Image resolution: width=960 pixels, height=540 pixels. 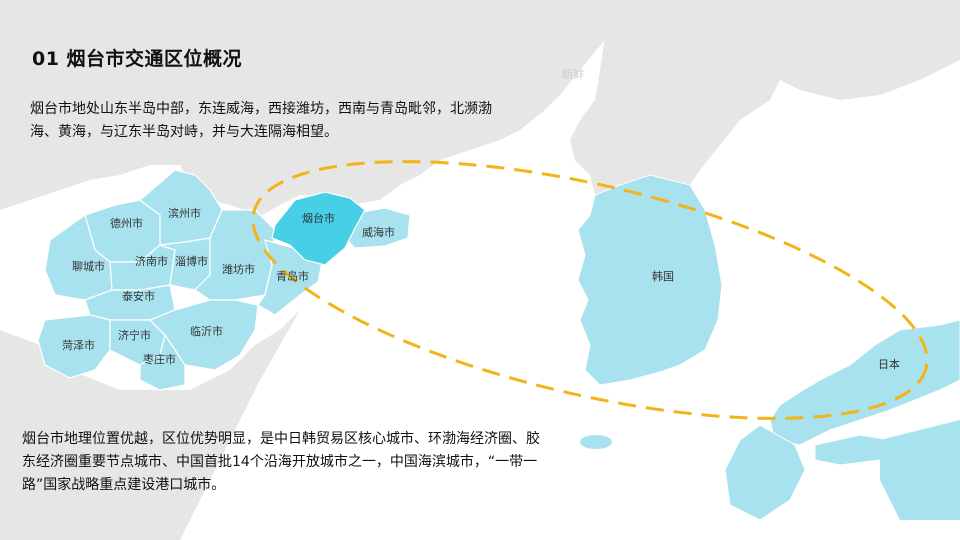 I want to click on label-north-korea: 朝鲜, so click(x=573, y=74).